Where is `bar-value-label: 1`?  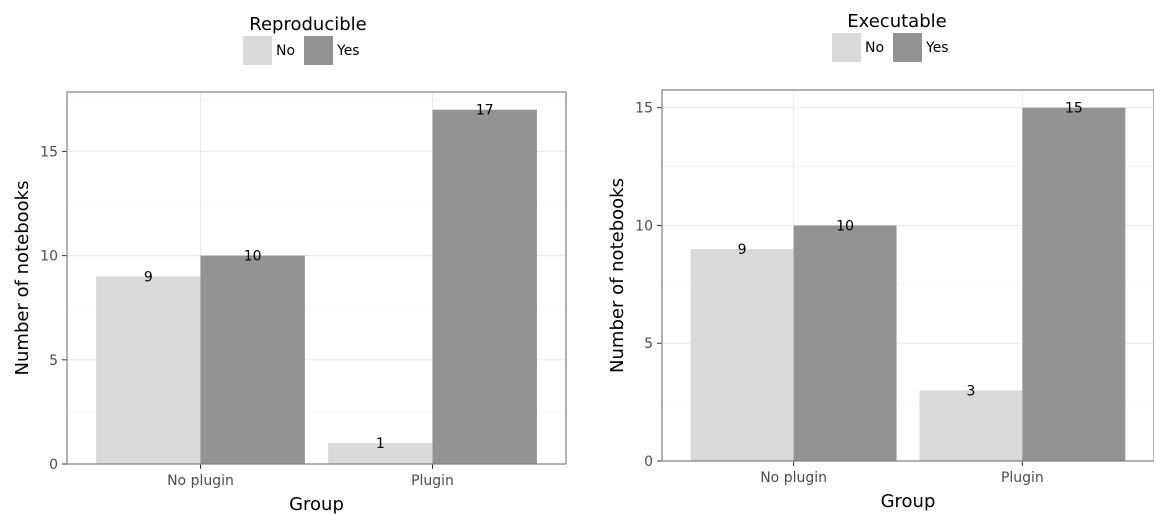 bar-value-label: 1 is located at coordinates (380, 444).